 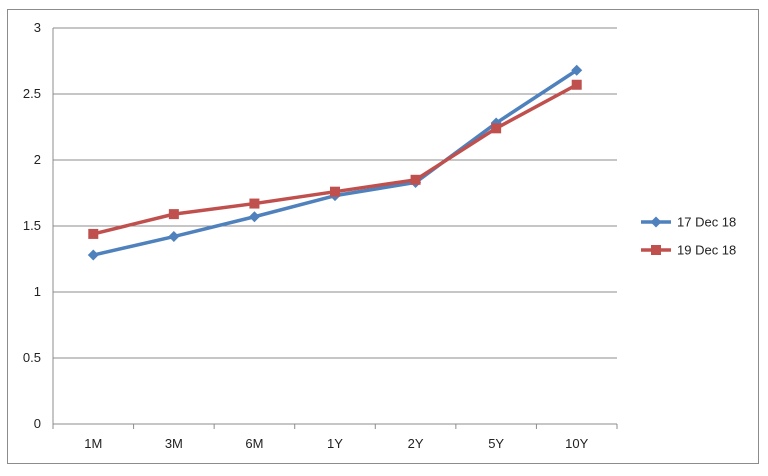 What do you see at coordinates (496, 443) in the screenshot?
I see `x-tick-label: 5Y` at bounding box center [496, 443].